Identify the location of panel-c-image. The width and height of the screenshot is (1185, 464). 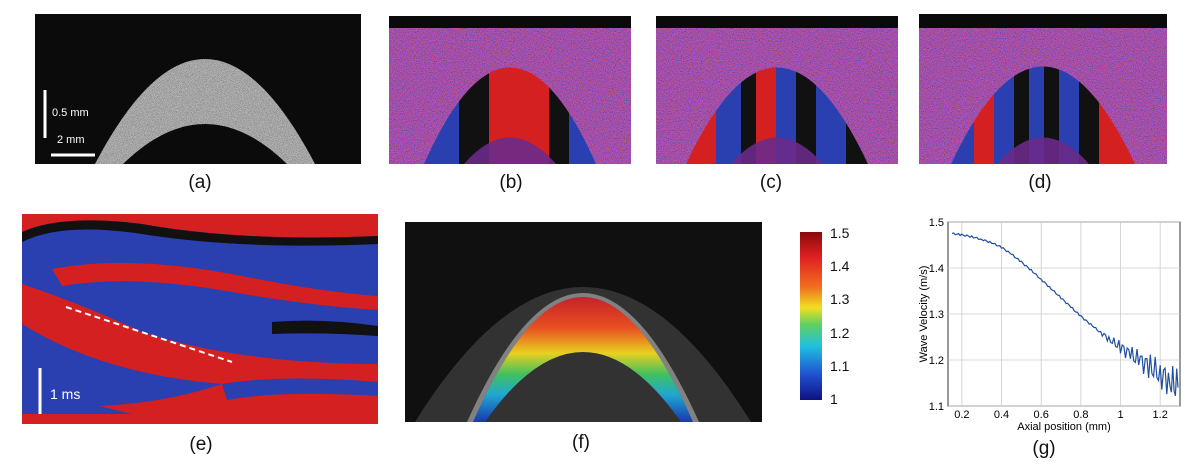
(777, 90).